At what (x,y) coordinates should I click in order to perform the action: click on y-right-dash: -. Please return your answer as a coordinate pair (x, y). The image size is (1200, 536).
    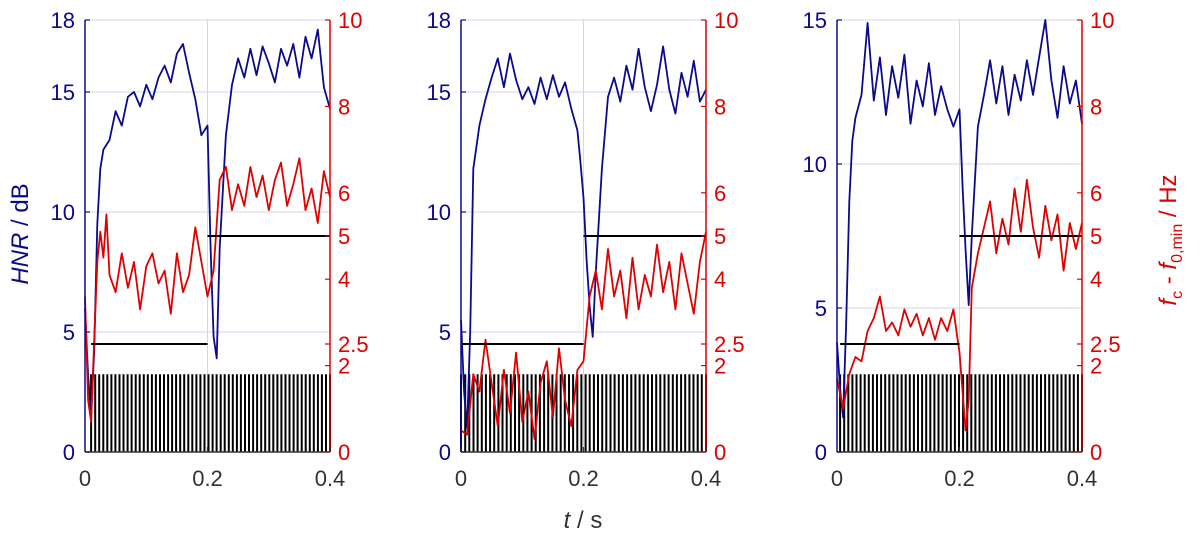
    Looking at the image, I should click on (1168, 280).